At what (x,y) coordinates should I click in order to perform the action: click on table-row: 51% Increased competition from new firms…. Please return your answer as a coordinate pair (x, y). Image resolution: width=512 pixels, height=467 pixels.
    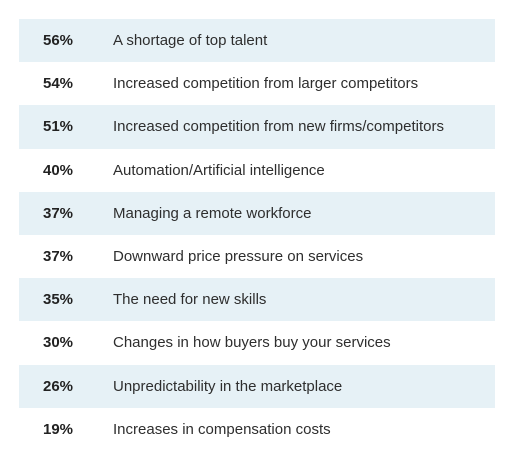
    Looking at the image, I should click on (257, 127).